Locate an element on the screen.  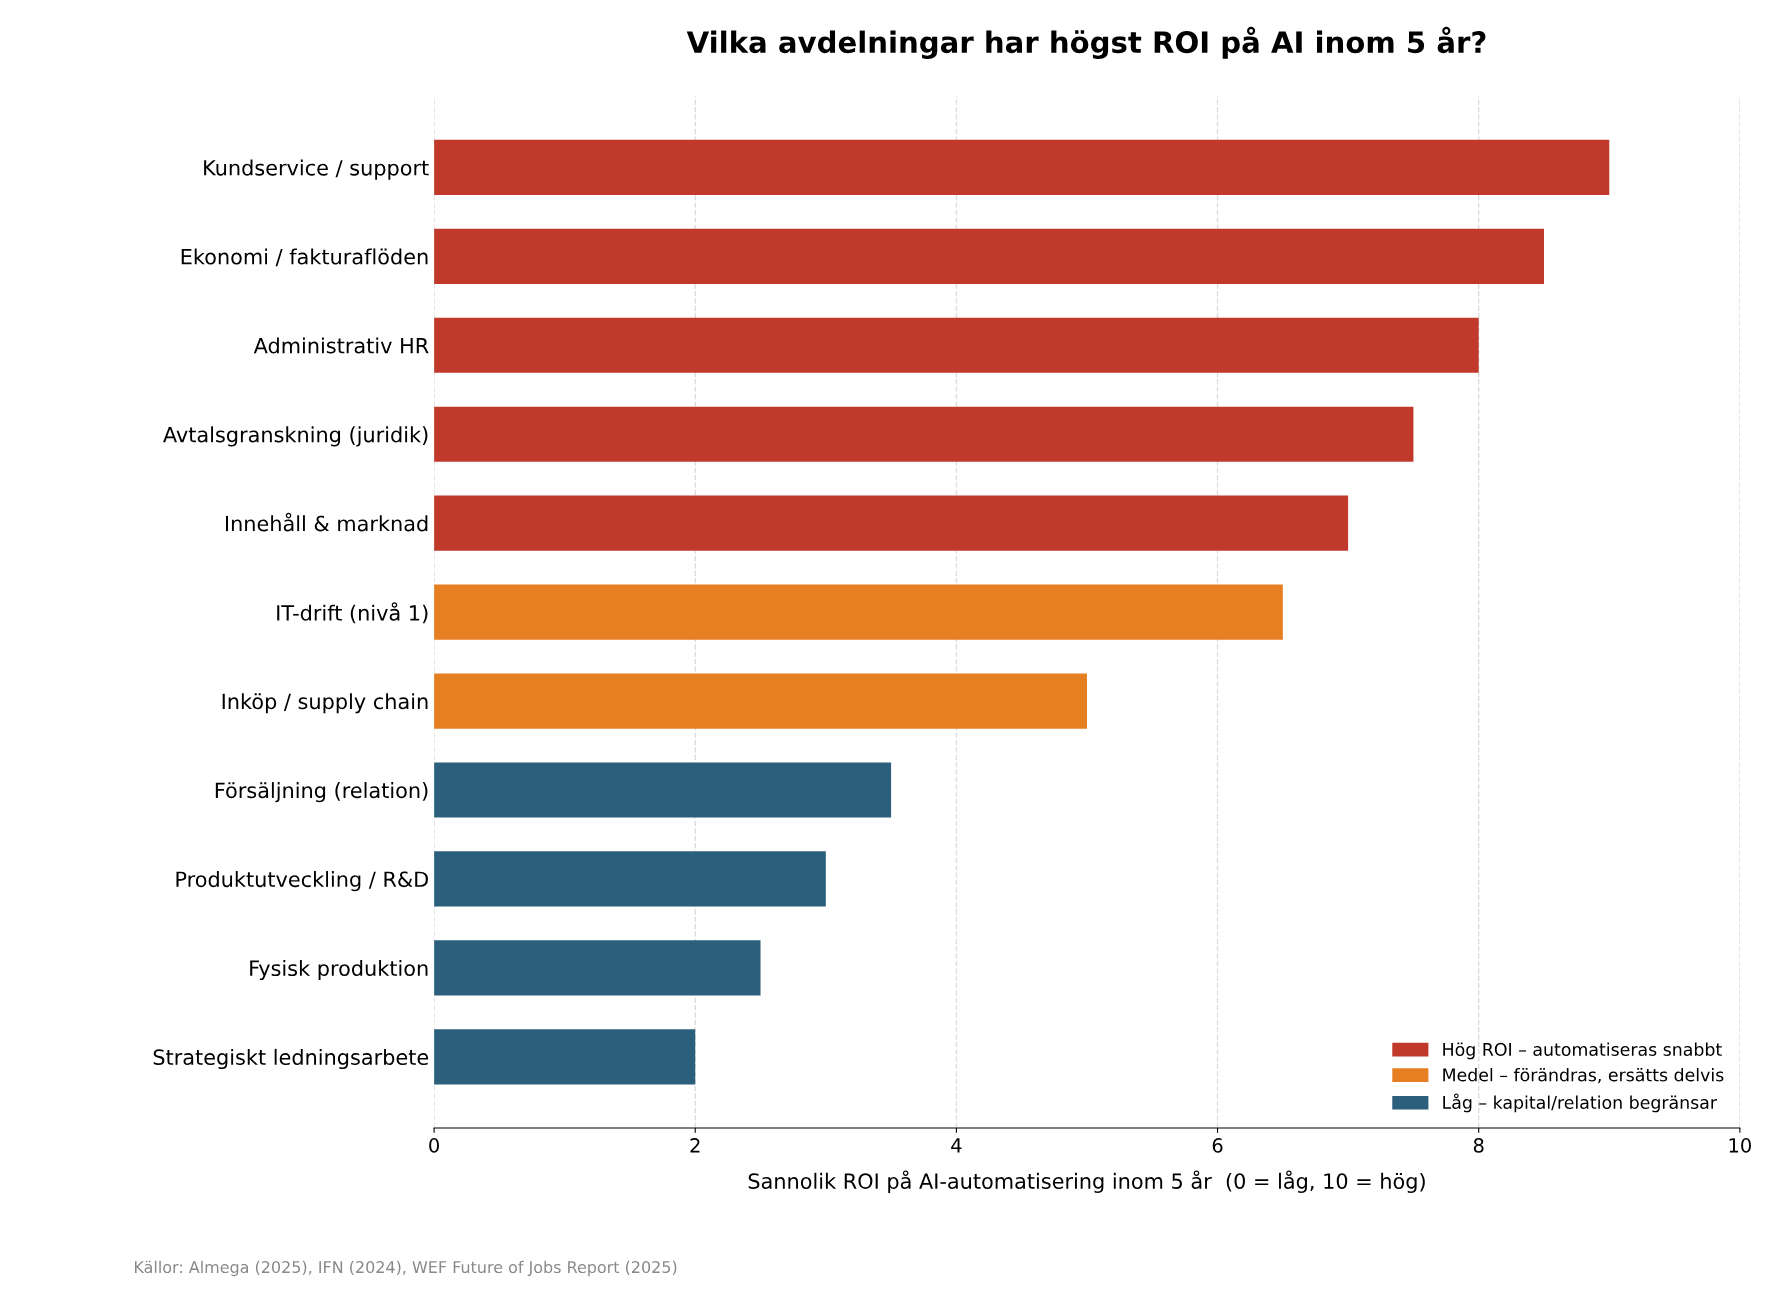
y-tick-label: Inköp / supply chain is located at coordinates (325, 703).